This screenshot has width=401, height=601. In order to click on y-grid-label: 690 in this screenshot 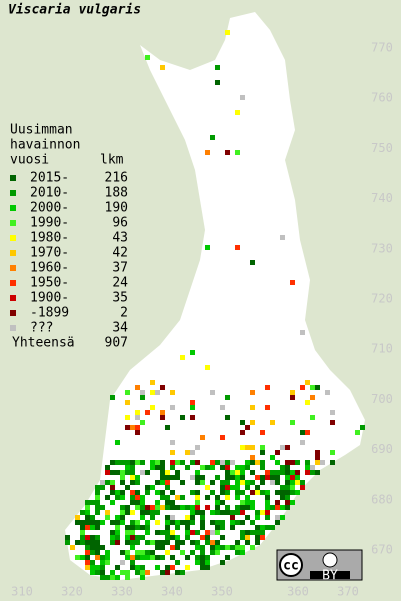, I will do `click(382, 449)`.